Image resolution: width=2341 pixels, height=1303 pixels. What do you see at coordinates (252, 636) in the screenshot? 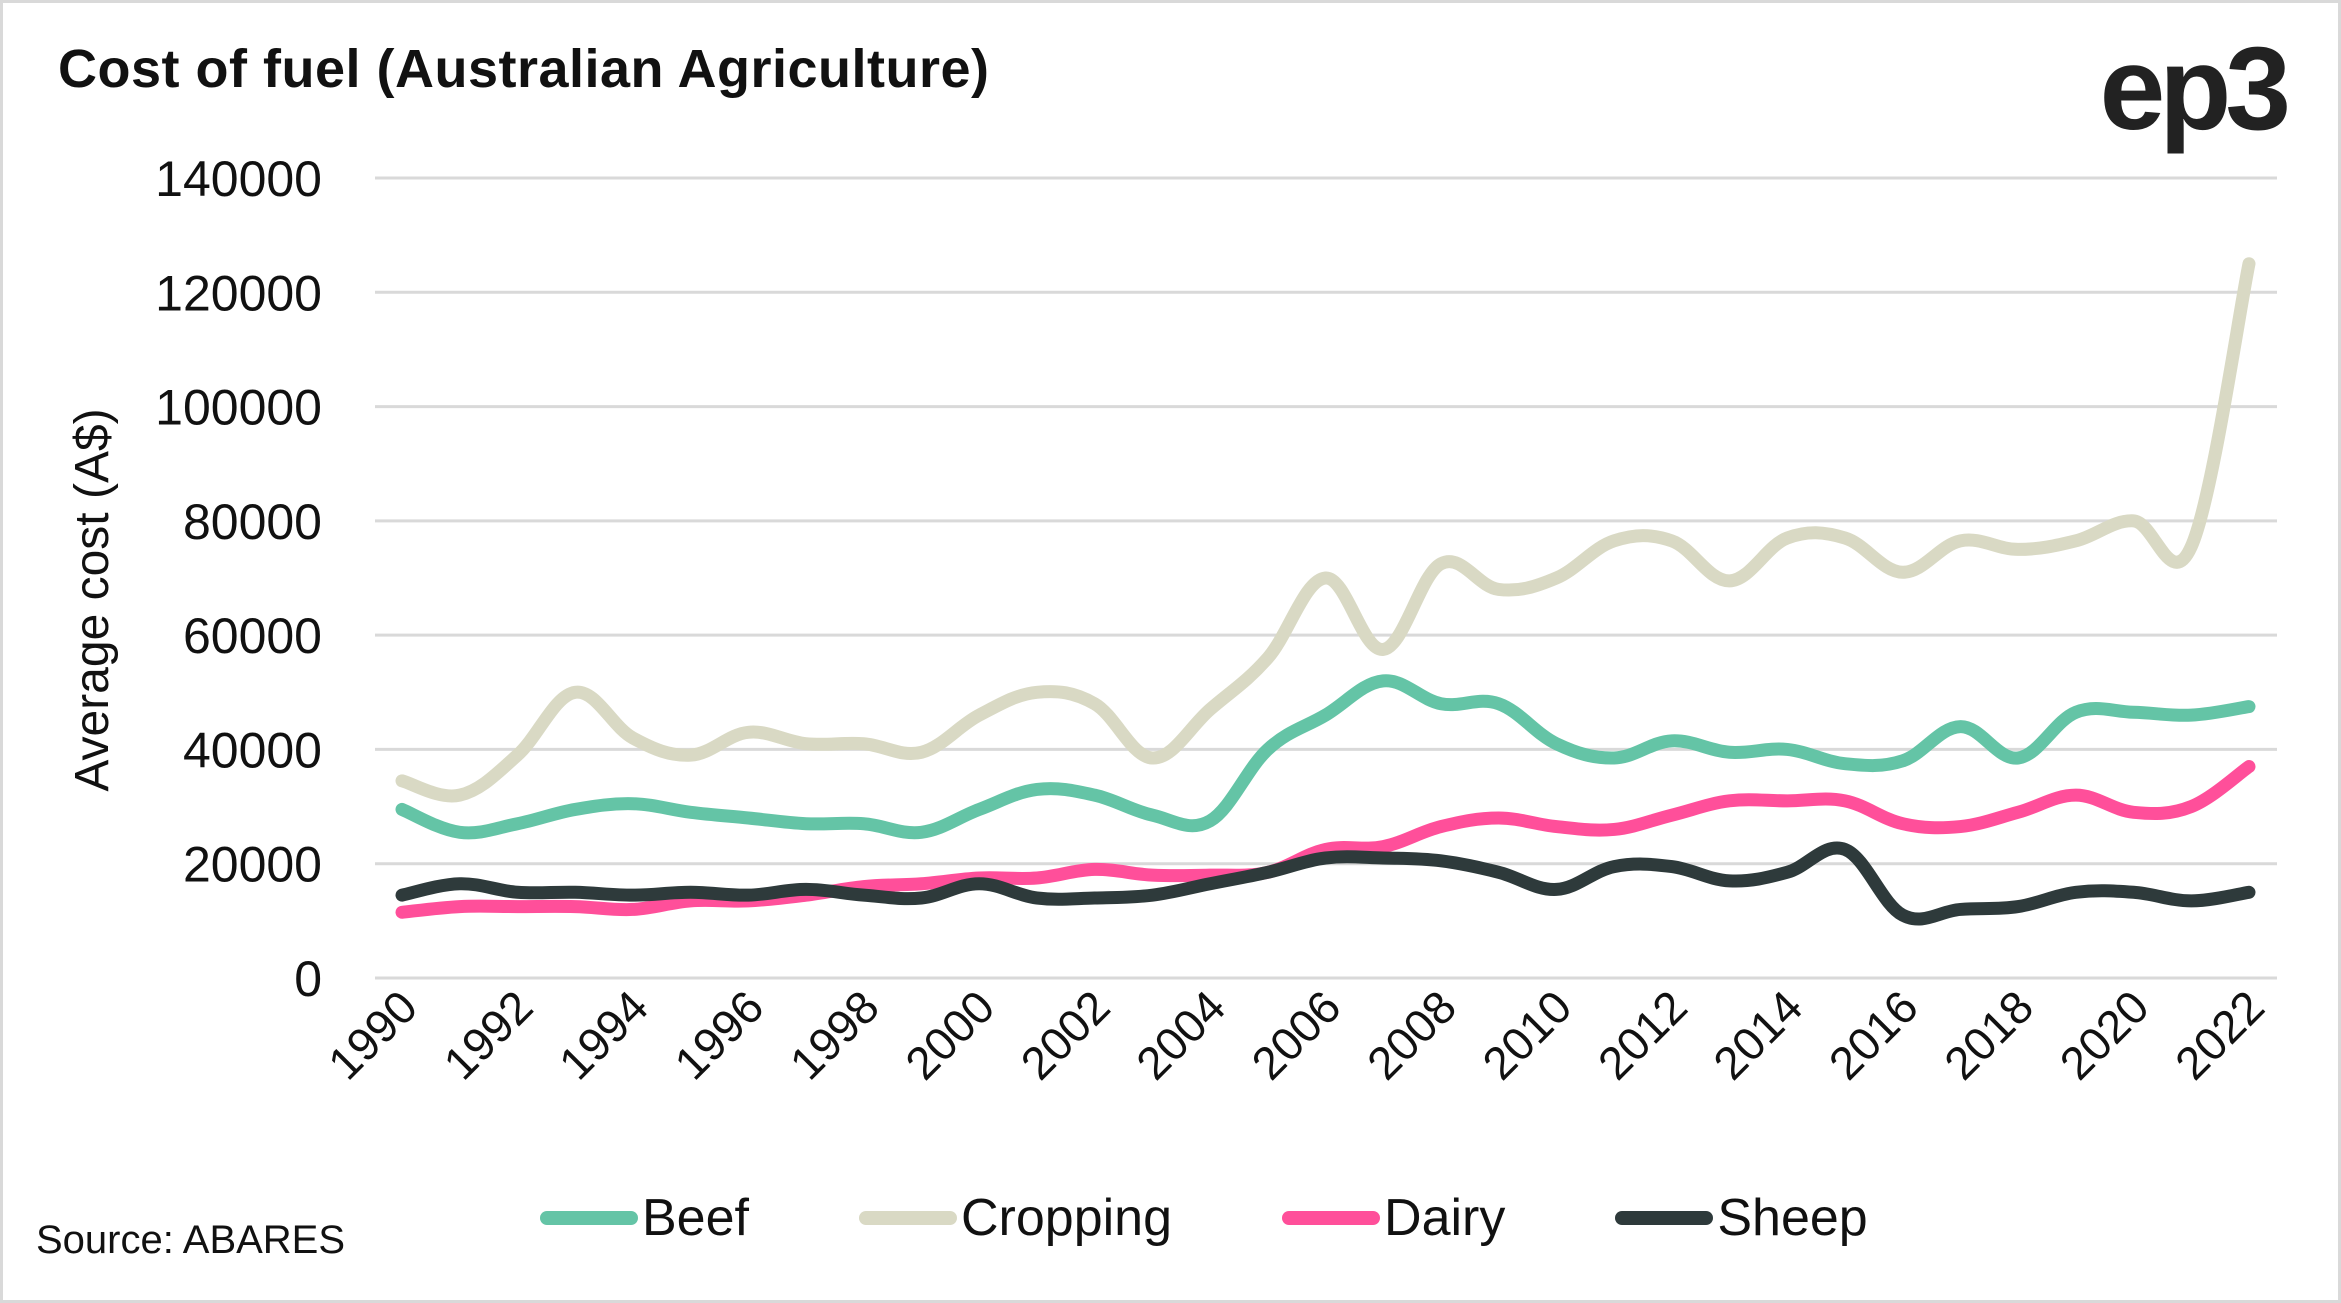
I see `y-tick-label: 60000` at bounding box center [252, 636].